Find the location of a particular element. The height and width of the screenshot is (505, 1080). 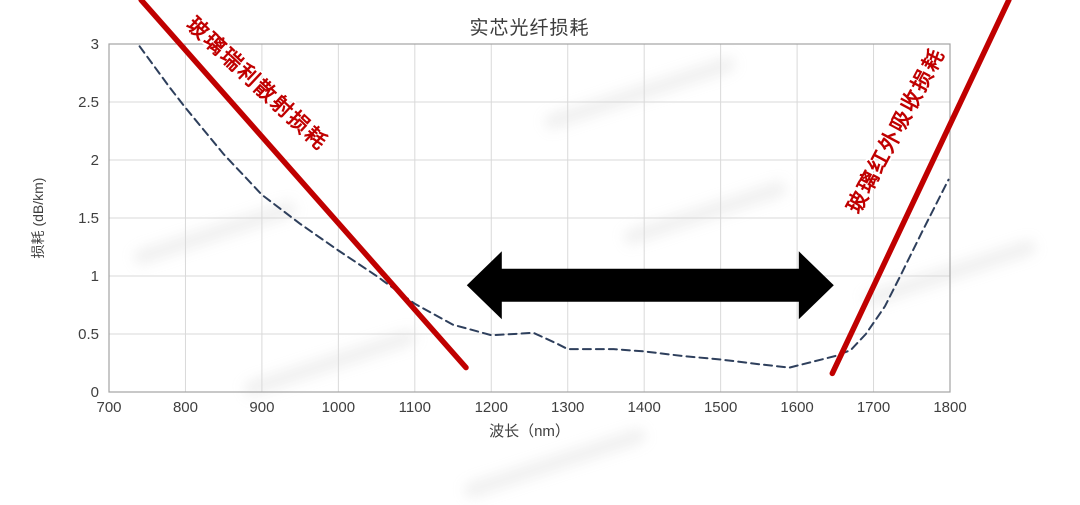

y-axis-label: 损耗 (dB/km) is located at coordinates (38, 218).